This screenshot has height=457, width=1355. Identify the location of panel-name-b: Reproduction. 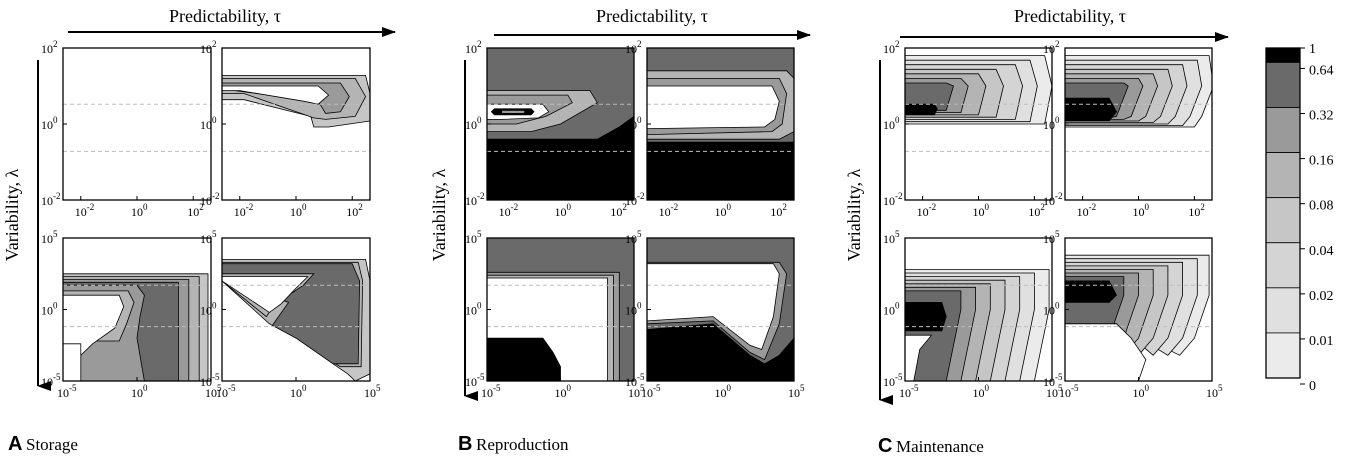
(522, 444).